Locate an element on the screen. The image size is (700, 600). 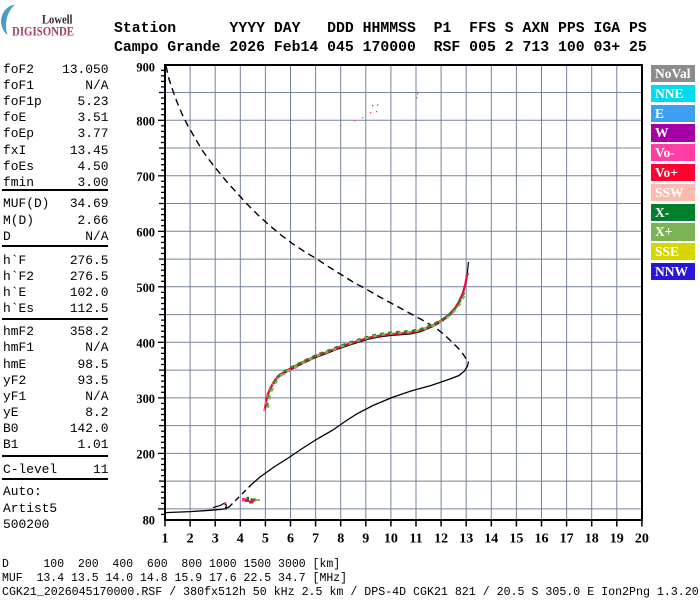
svg-text: 1 is located at coordinates (165, 539).